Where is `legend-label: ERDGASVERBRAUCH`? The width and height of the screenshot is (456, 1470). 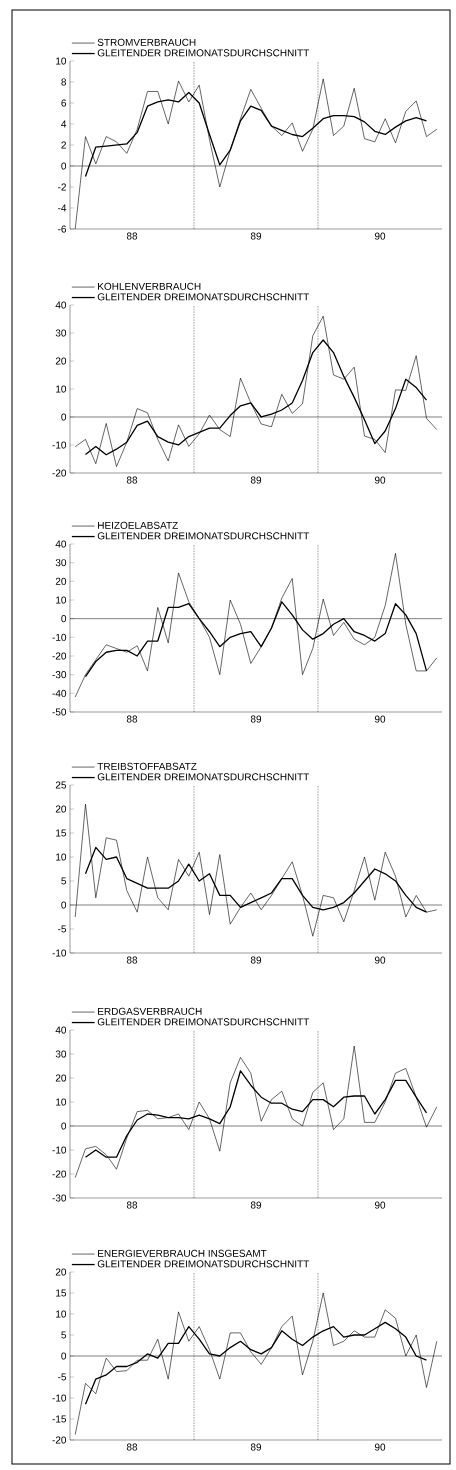 legend-label: ERDGASVERBRAUCH is located at coordinates (150, 1011).